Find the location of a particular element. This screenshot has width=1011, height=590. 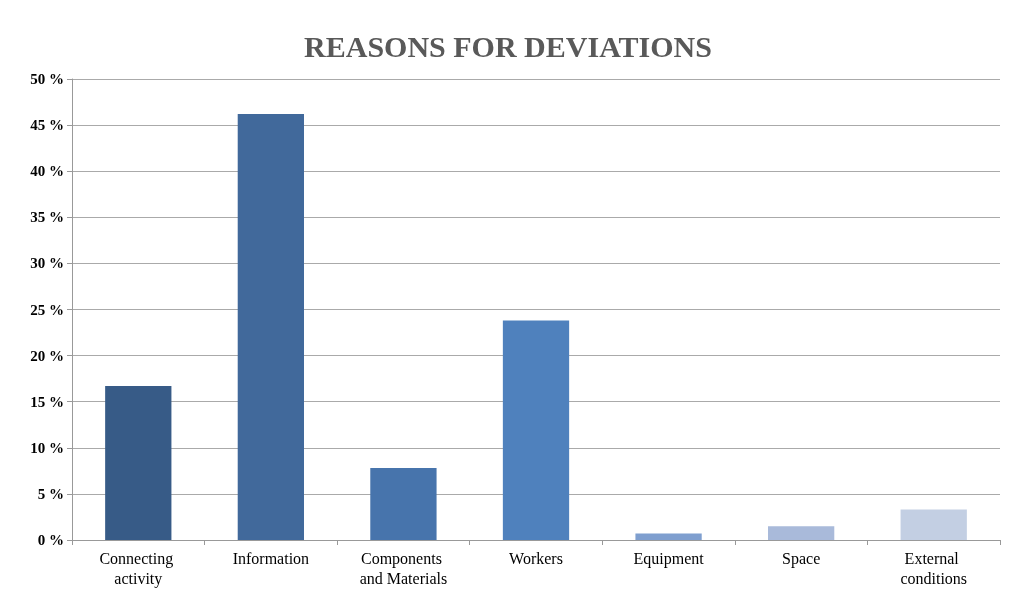

x-tick-label: Workers is located at coordinates (536, 558).